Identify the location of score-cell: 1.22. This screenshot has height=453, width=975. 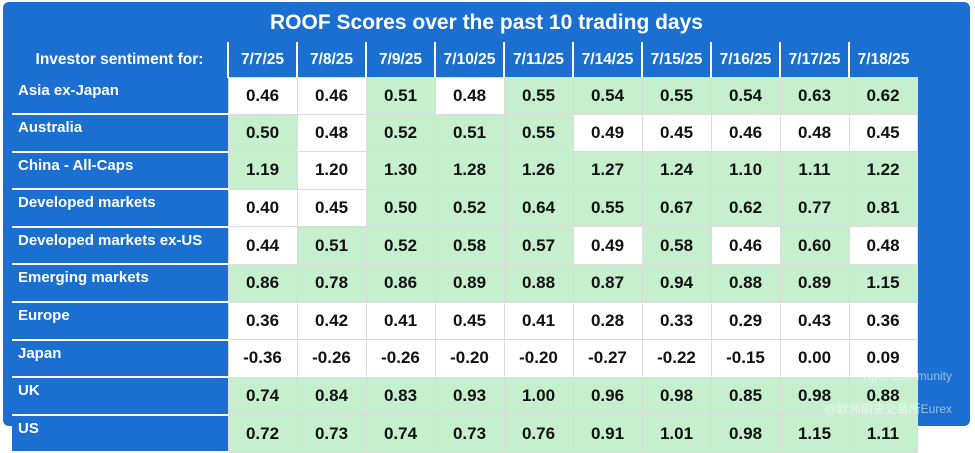
(883, 170).